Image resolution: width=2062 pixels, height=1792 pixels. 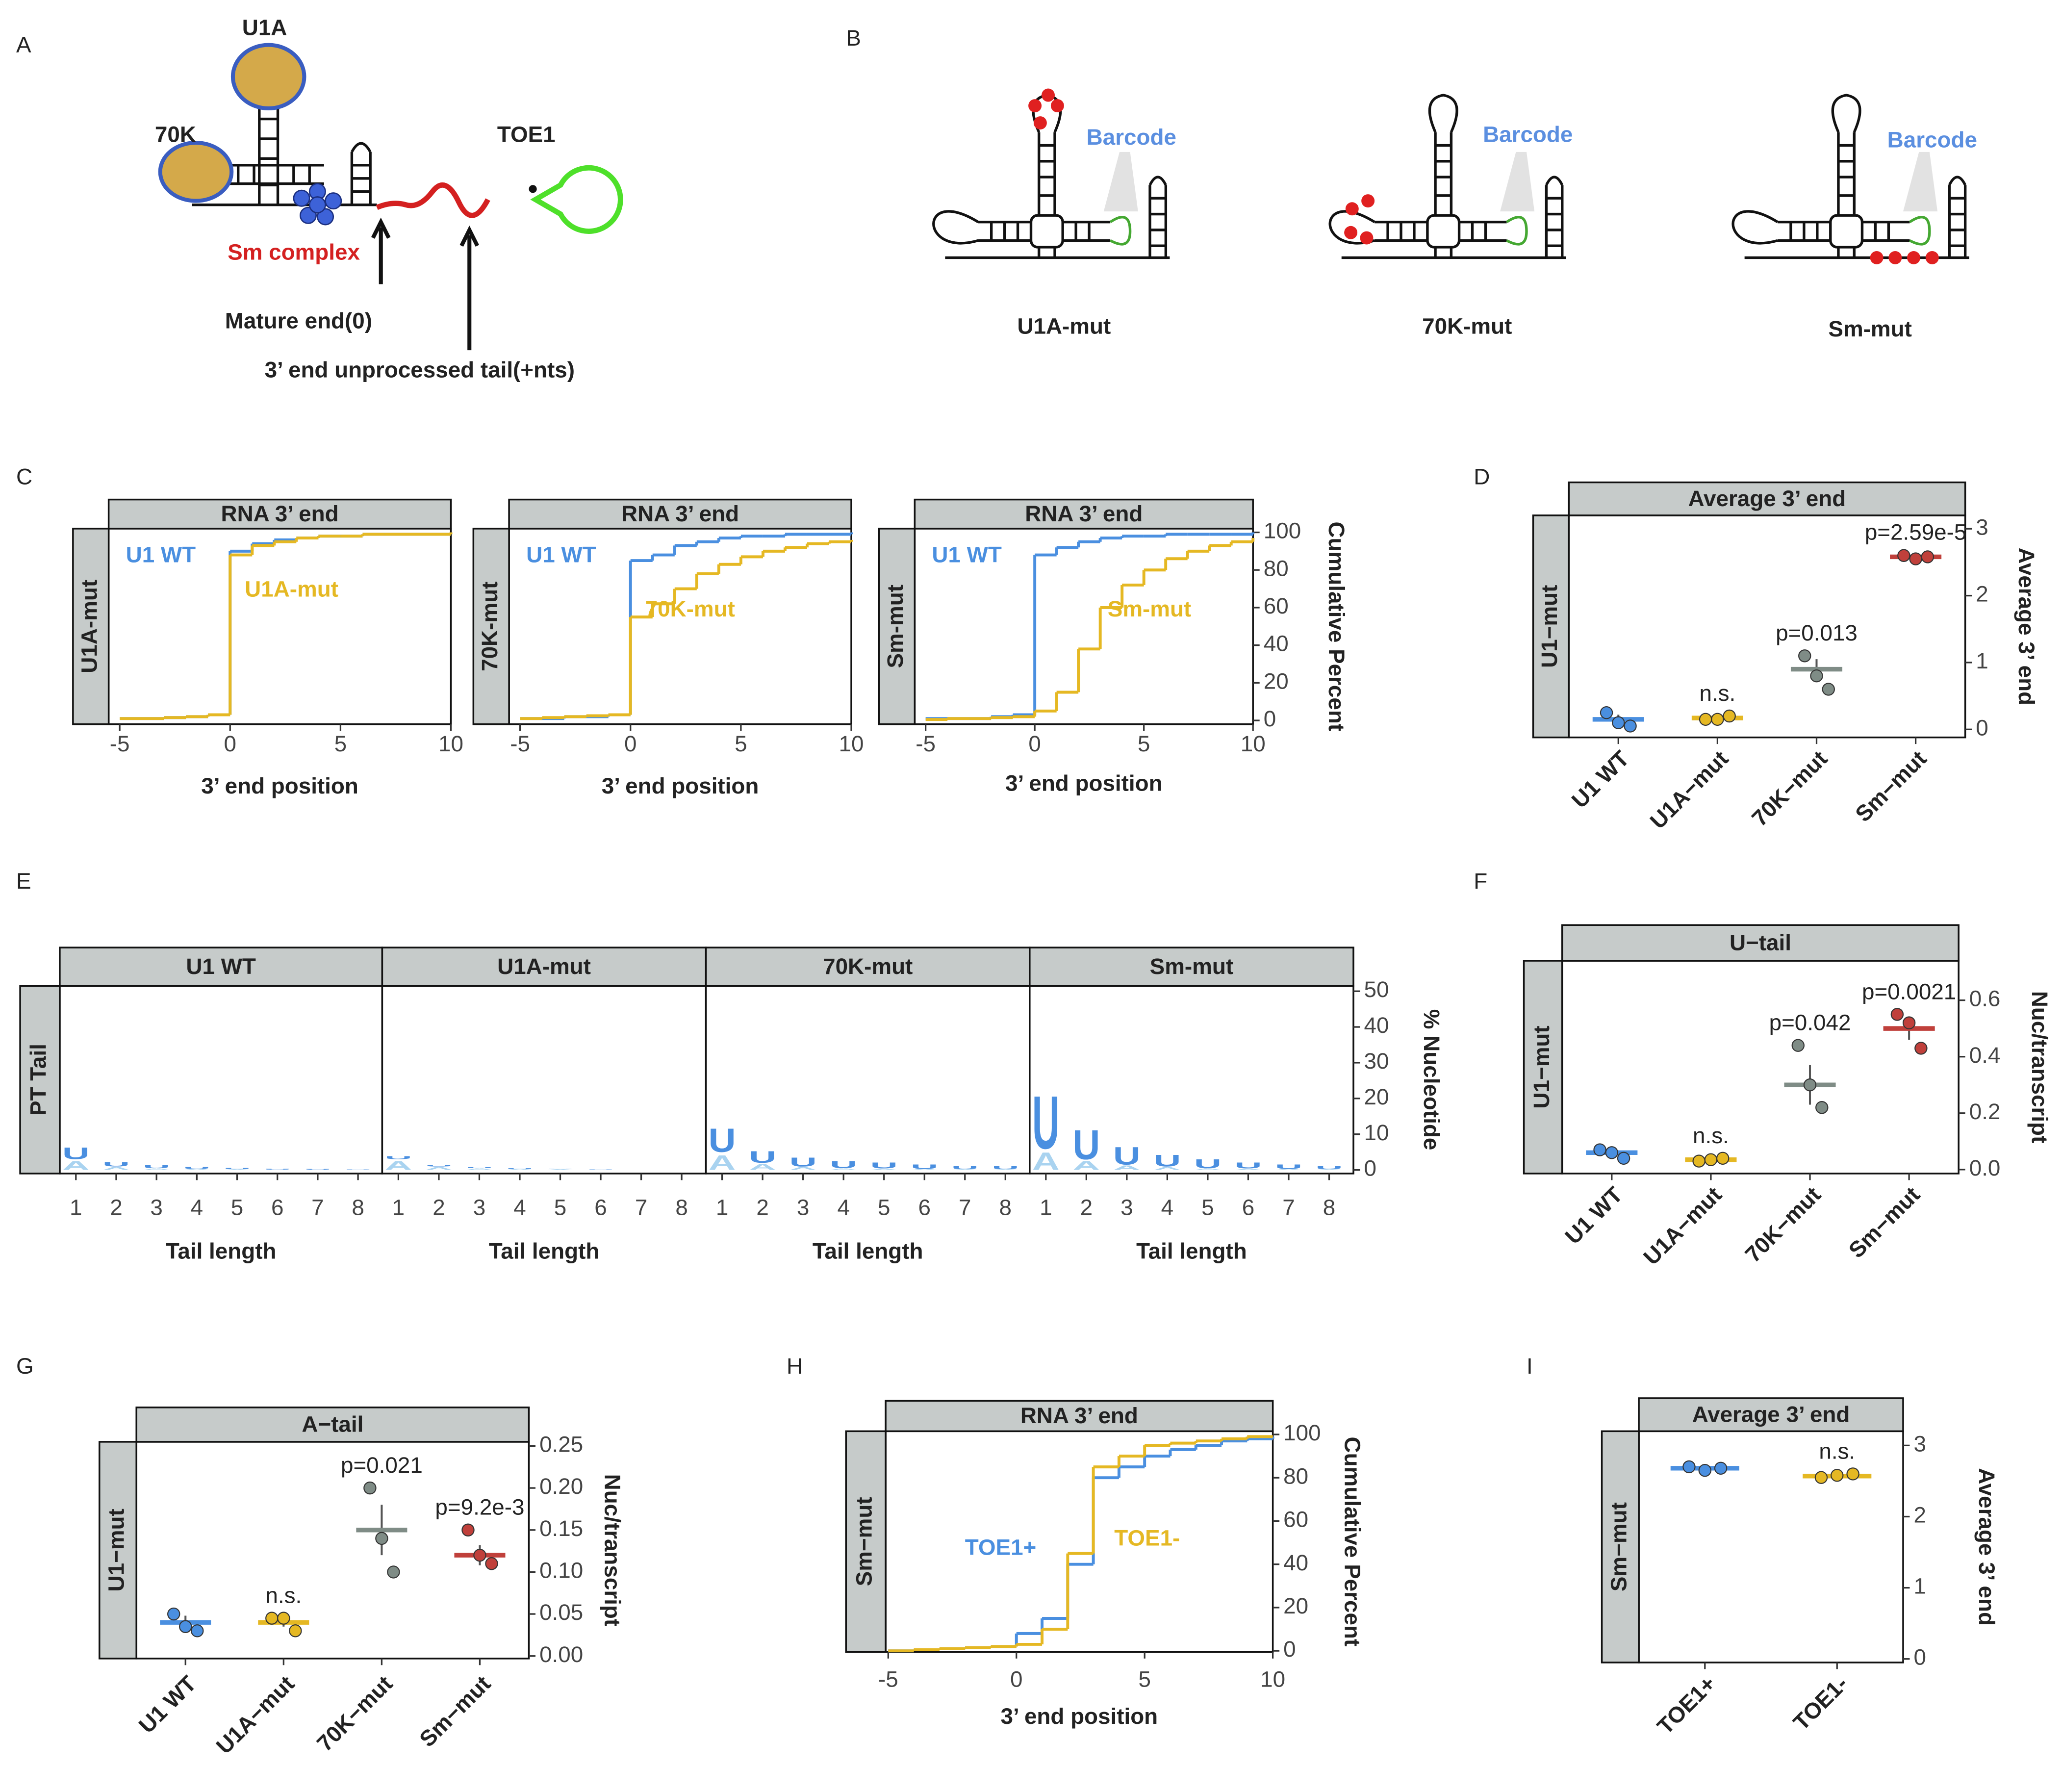 I want to click on x-tick-label: 0, so click(x=630, y=743).